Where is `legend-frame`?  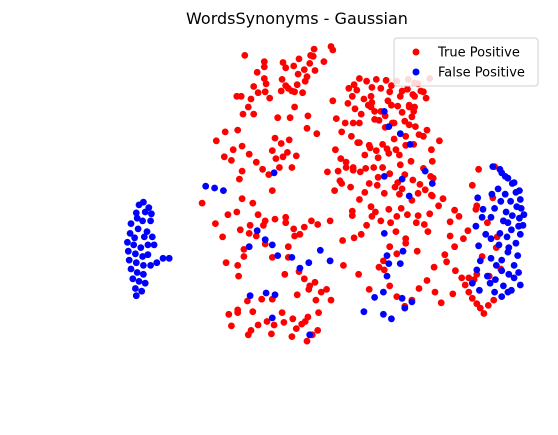 legend-frame is located at coordinates (466, 62).